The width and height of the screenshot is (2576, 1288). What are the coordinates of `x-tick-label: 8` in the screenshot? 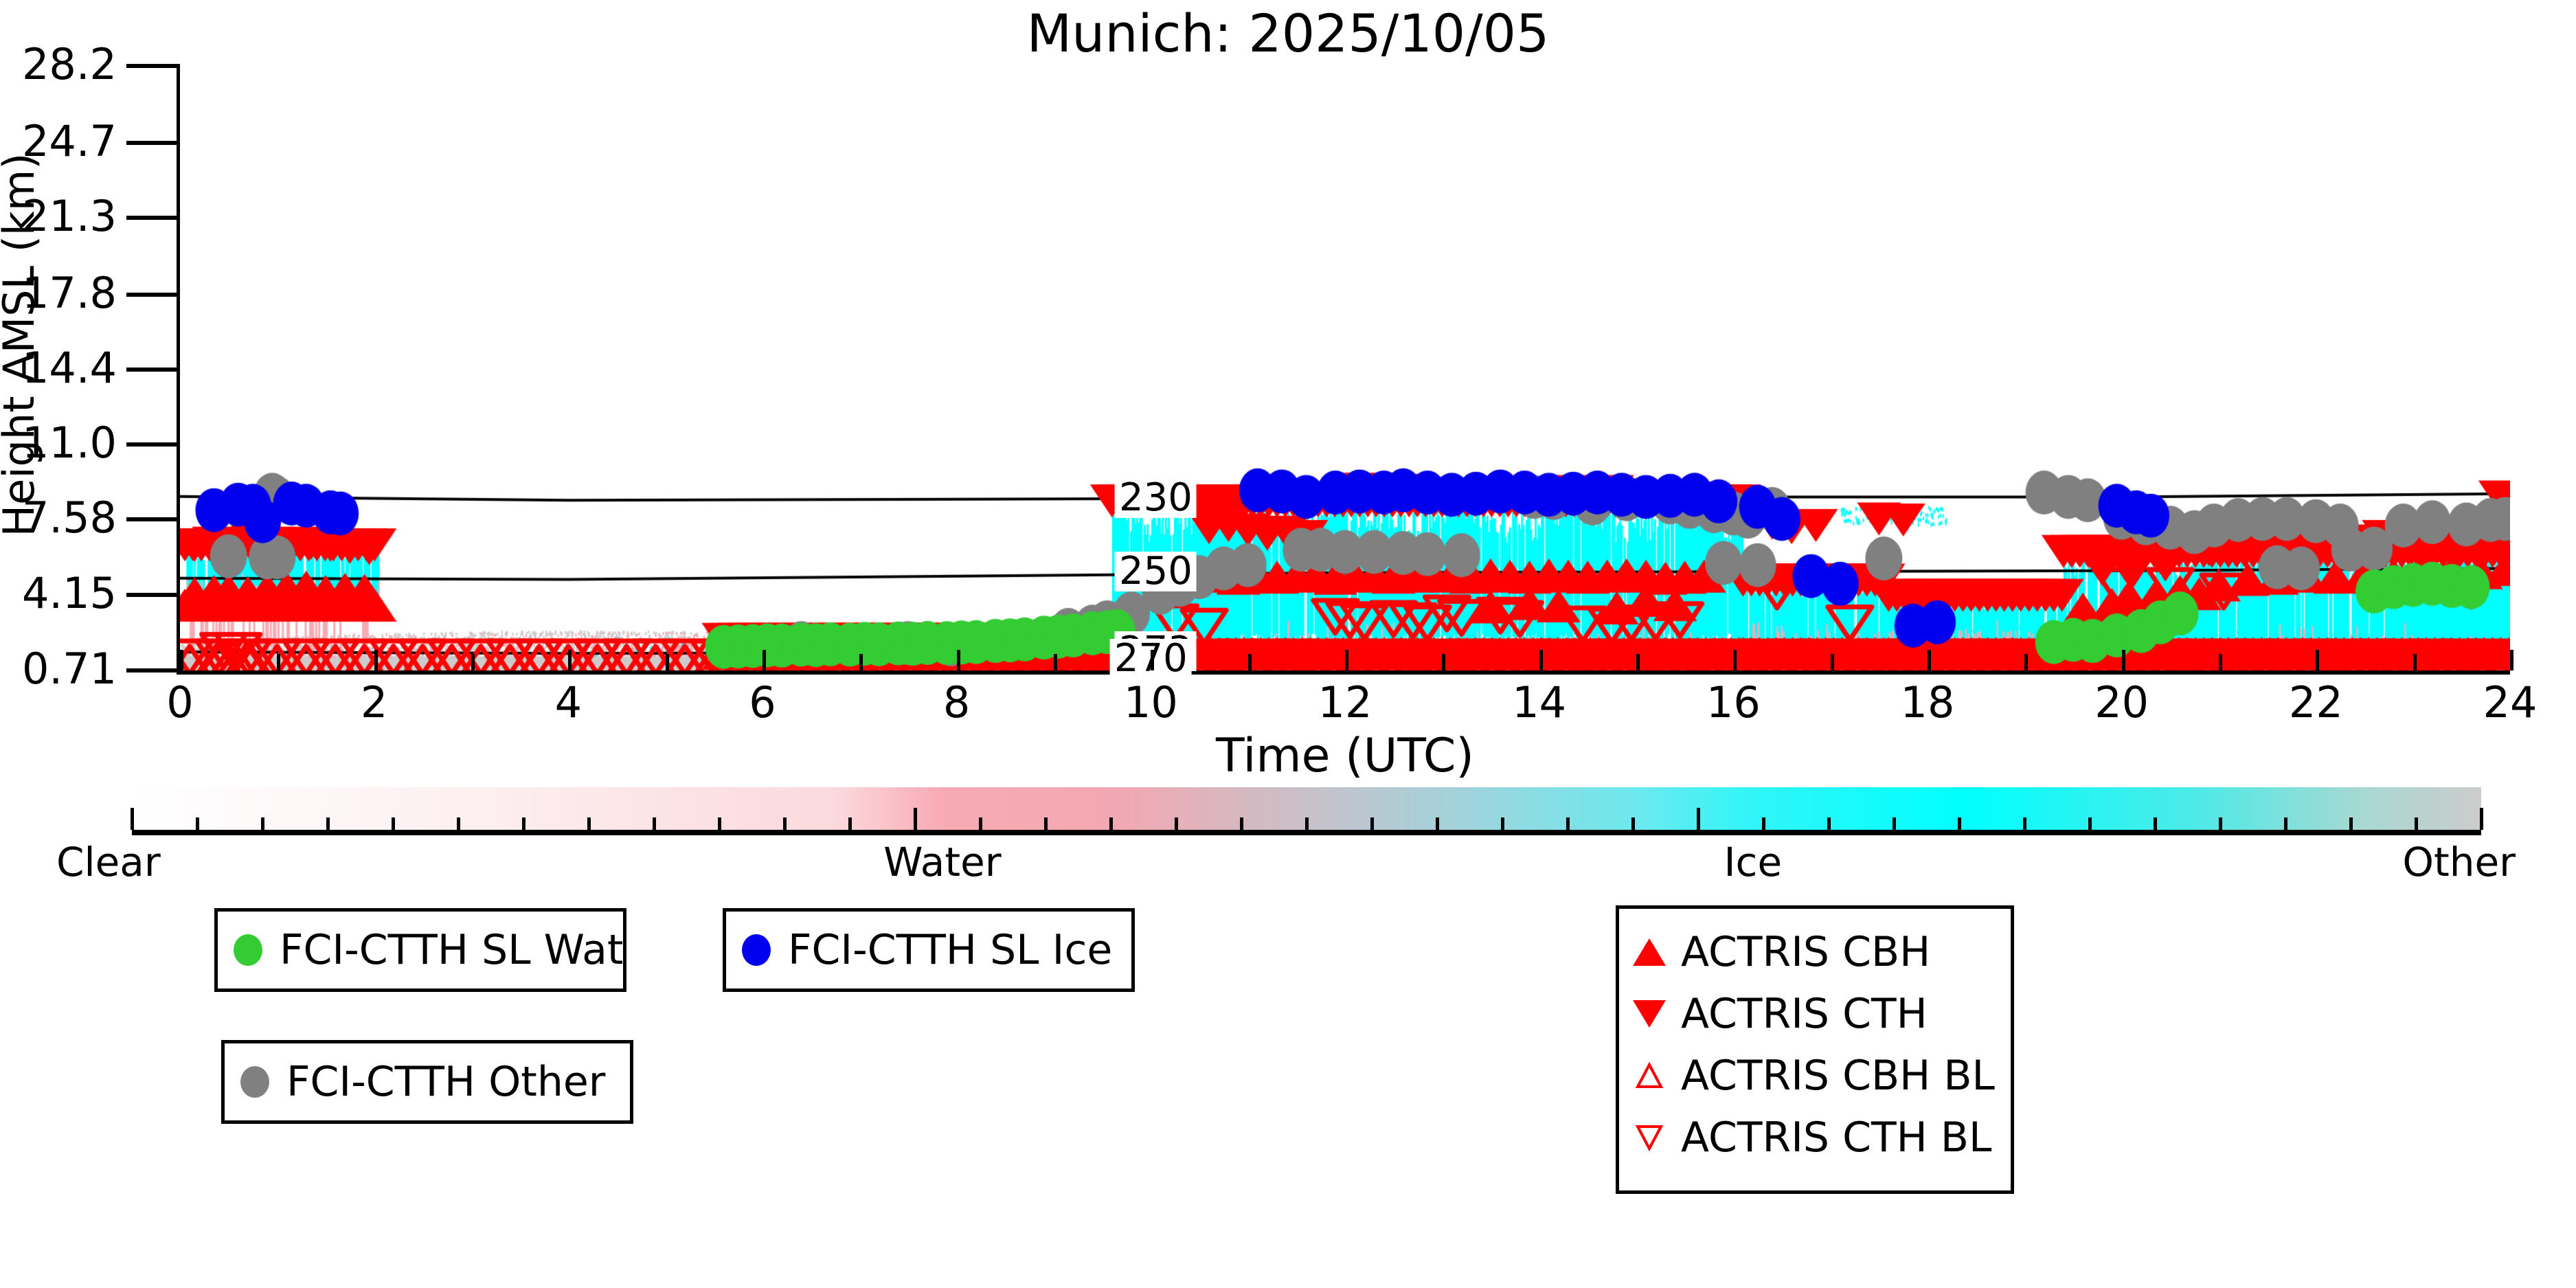 It's located at (956, 702).